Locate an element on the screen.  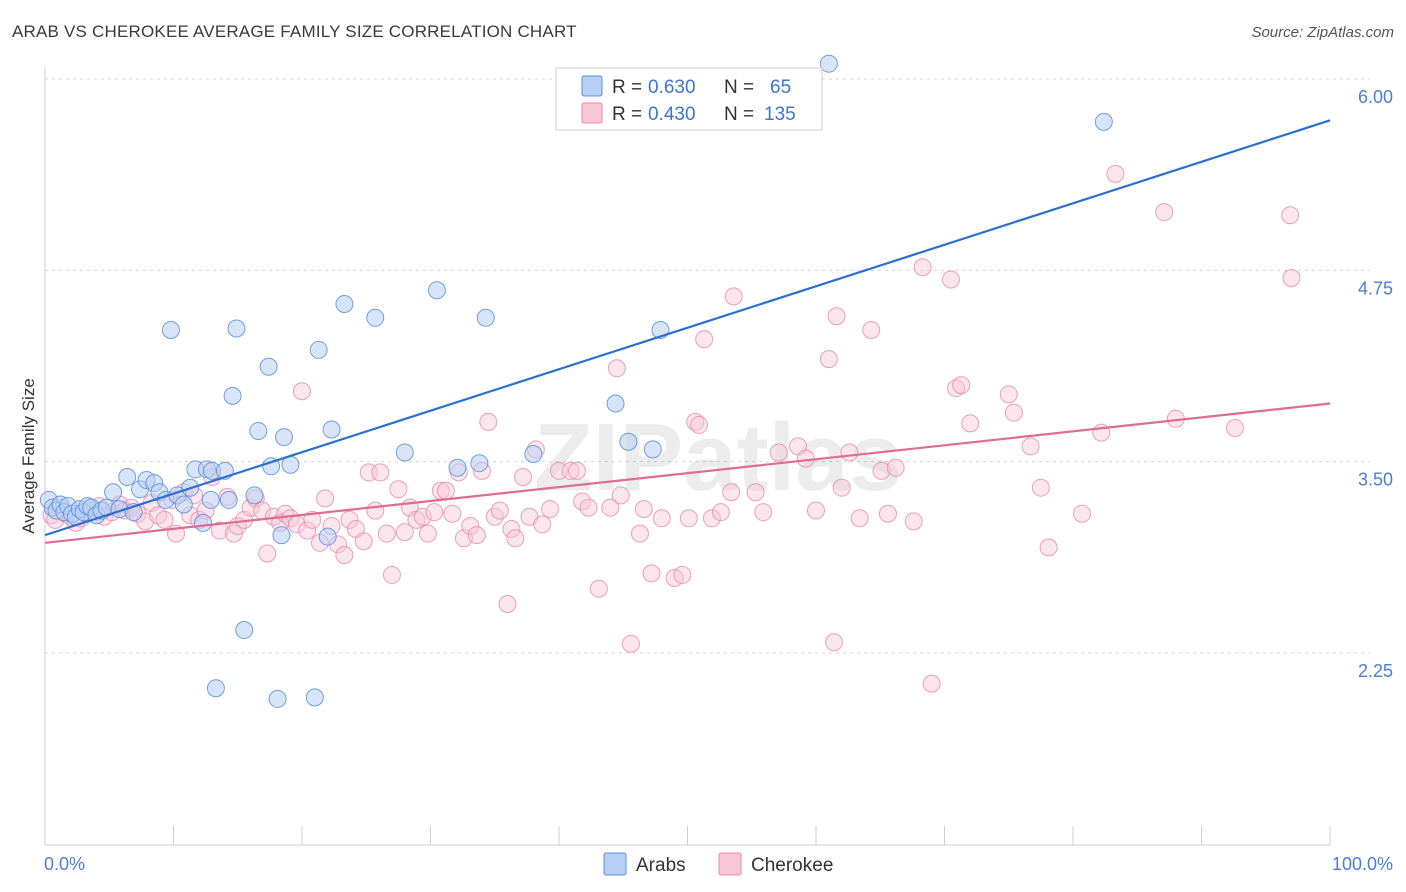
arabs-n-label: N = is located at coordinates (739, 87).